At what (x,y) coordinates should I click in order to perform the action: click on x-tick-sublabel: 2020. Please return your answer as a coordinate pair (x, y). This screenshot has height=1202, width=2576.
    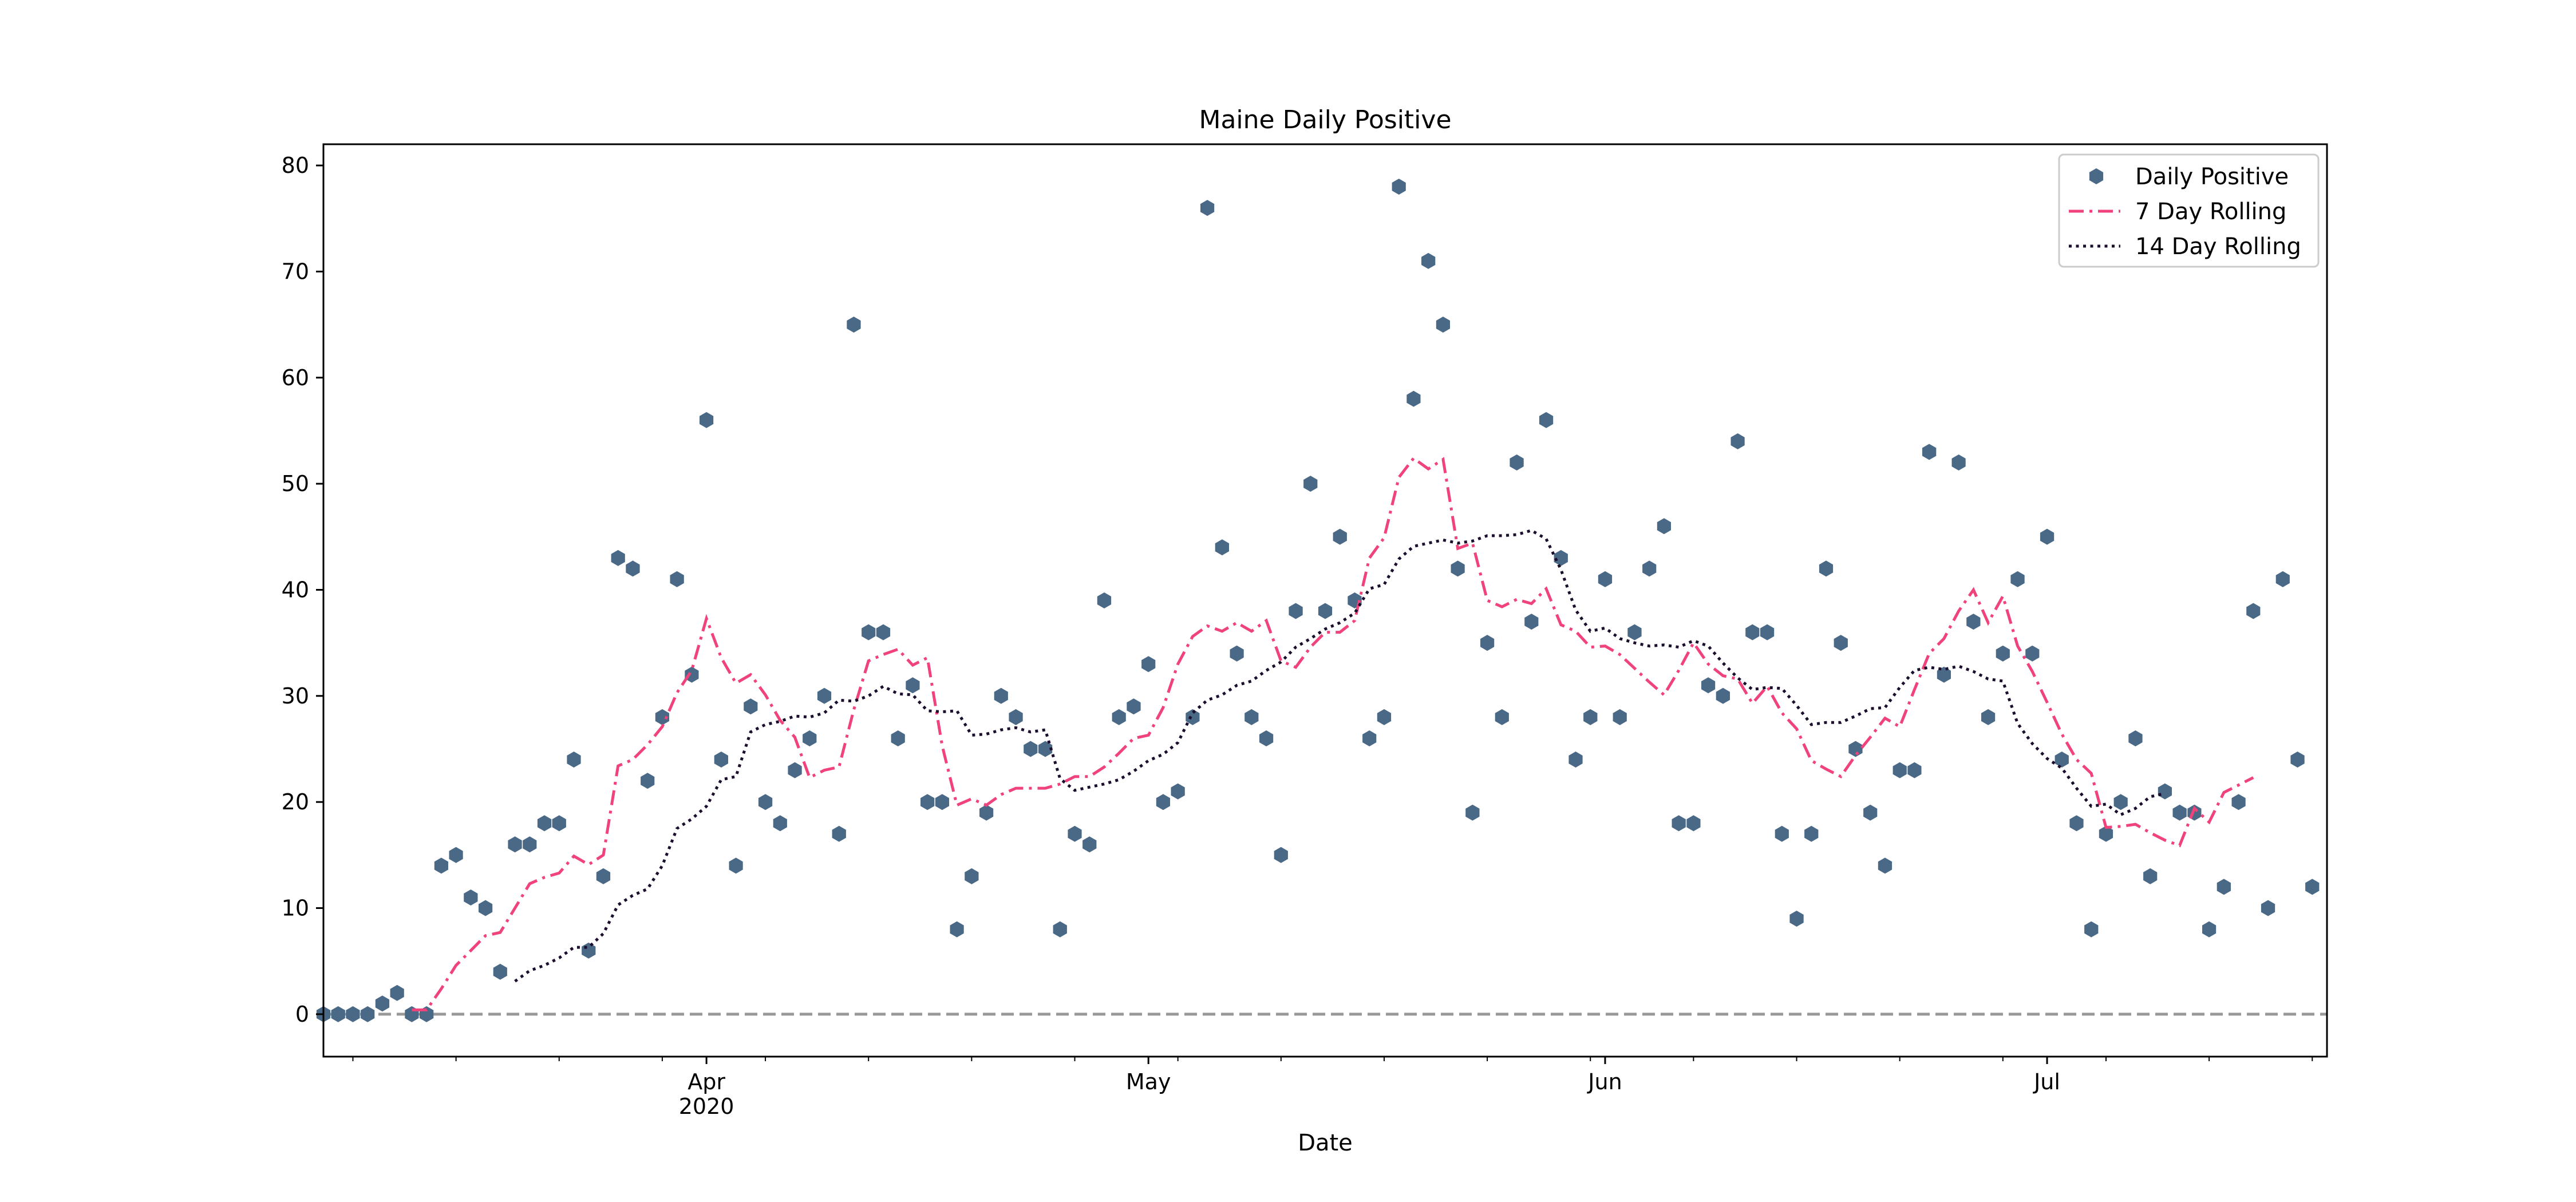
    Looking at the image, I should click on (706, 1106).